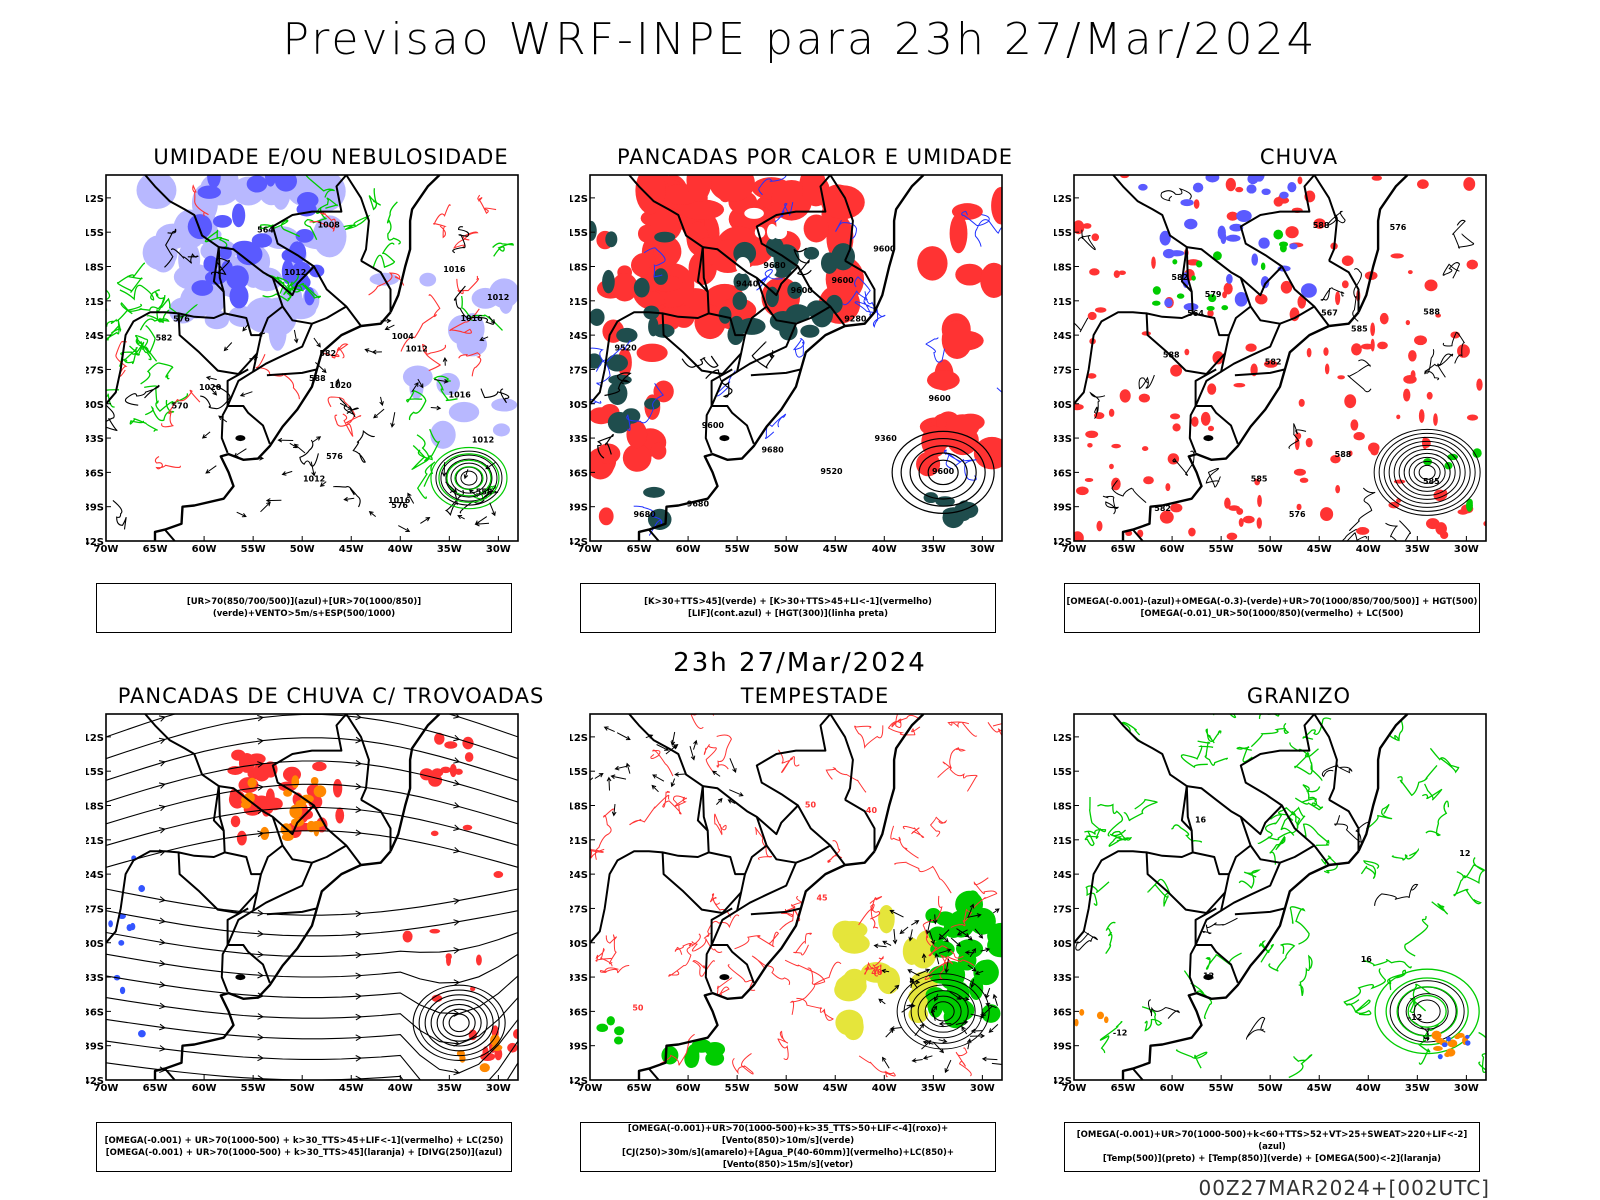  I want to click on lat-tick-label: 36S, so click(95, 473).